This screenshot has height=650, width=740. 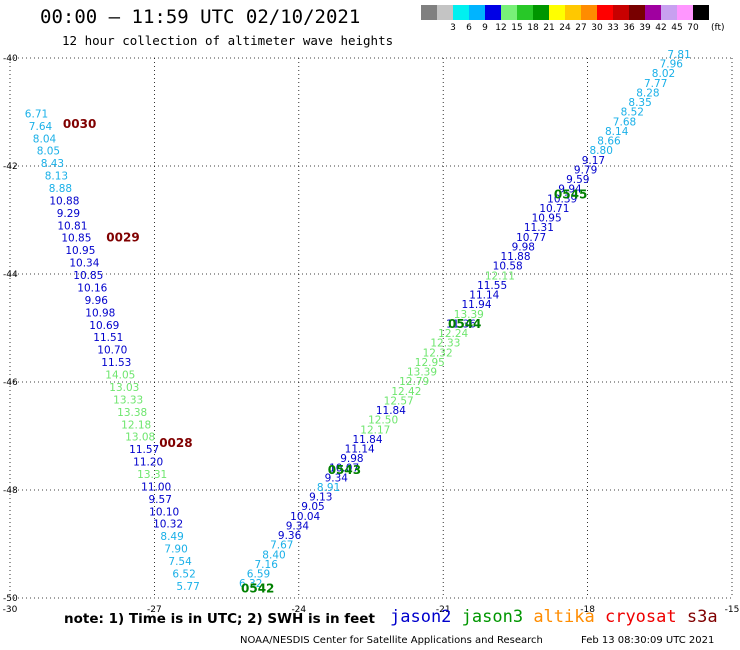 What do you see at coordinates (632, 113) in the screenshot?
I see `swh-value: 8.52` at bounding box center [632, 113].